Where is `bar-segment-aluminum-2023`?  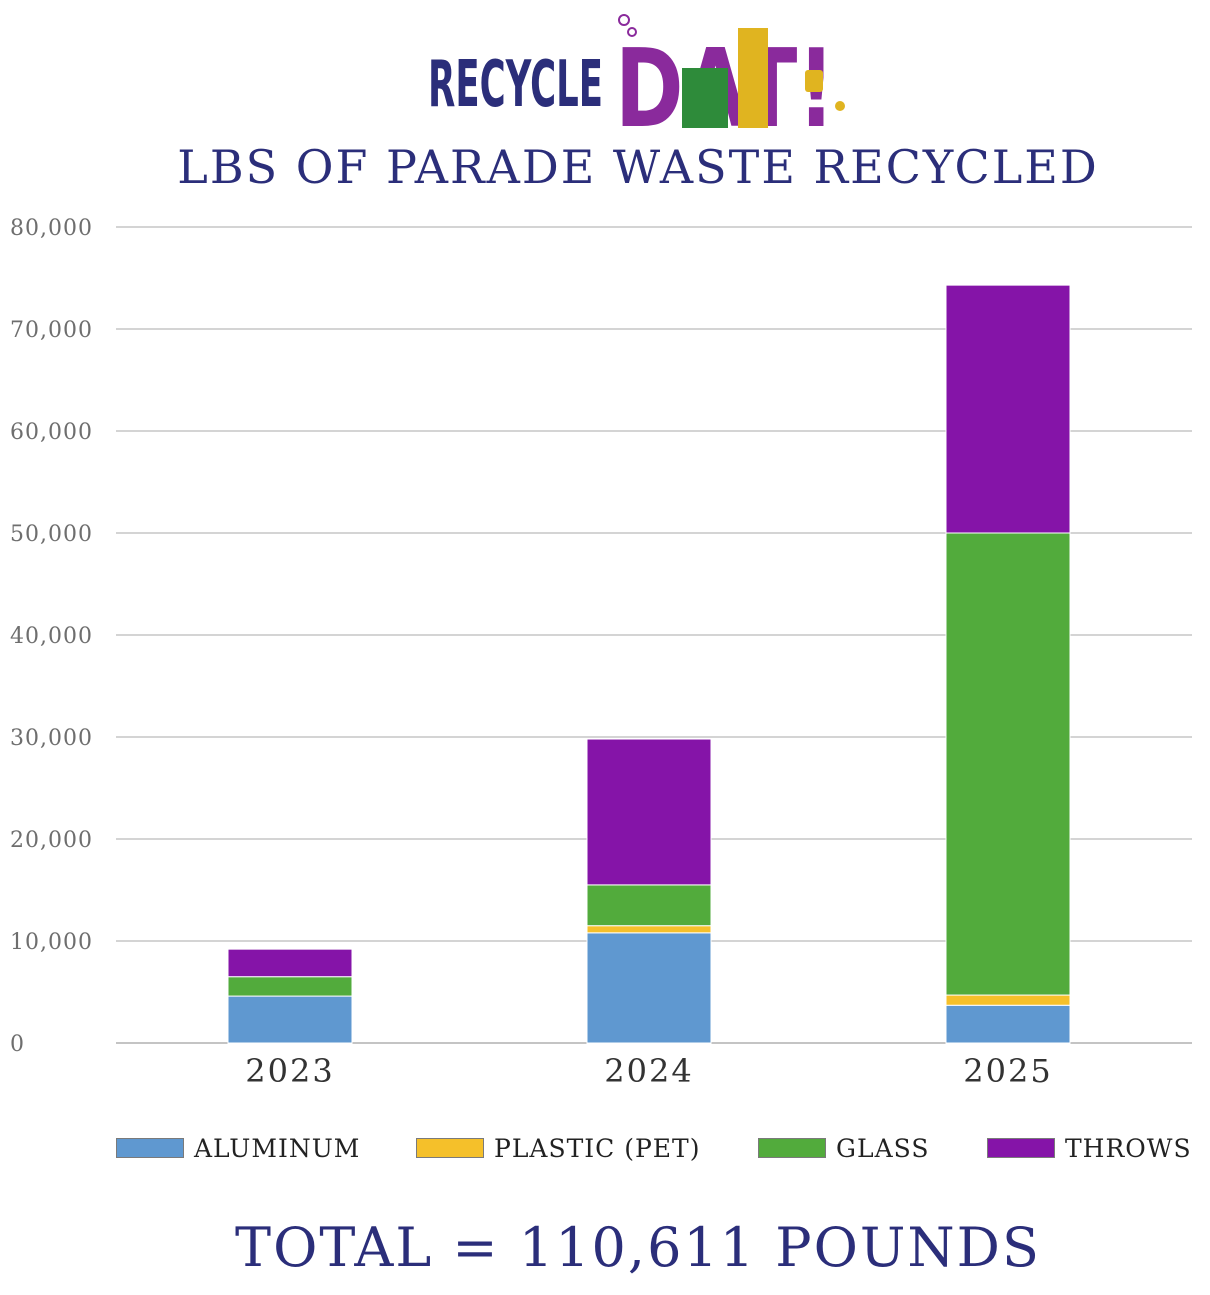 bar-segment-aluminum-2023 is located at coordinates (290, 1019).